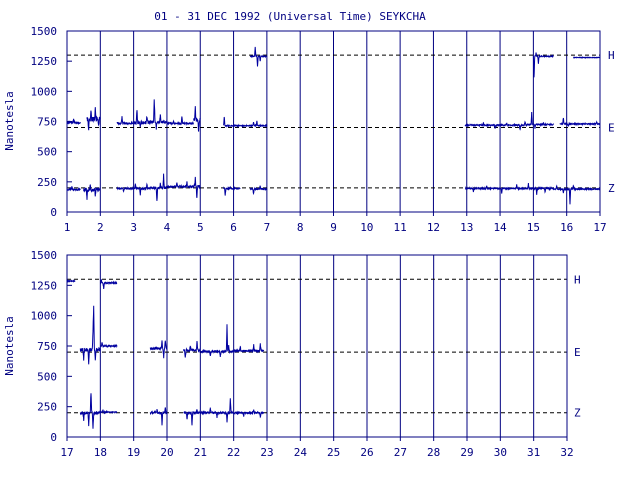  What do you see at coordinates (400, 227) in the screenshot?
I see `x-tick-label: 11` at bounding box center [400, 227].